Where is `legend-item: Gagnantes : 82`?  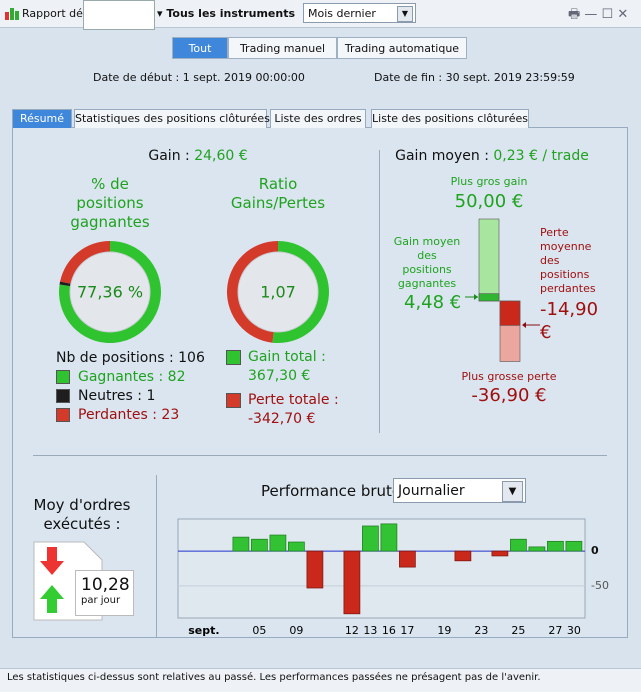
legend-item: Gagnantes : 82 is located at coordinates (131, 377).